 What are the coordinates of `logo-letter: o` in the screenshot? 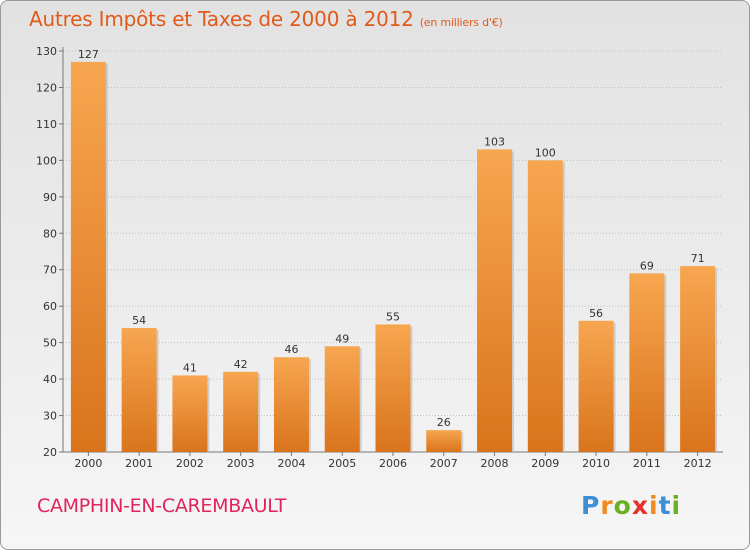 It's located at (622, 505).